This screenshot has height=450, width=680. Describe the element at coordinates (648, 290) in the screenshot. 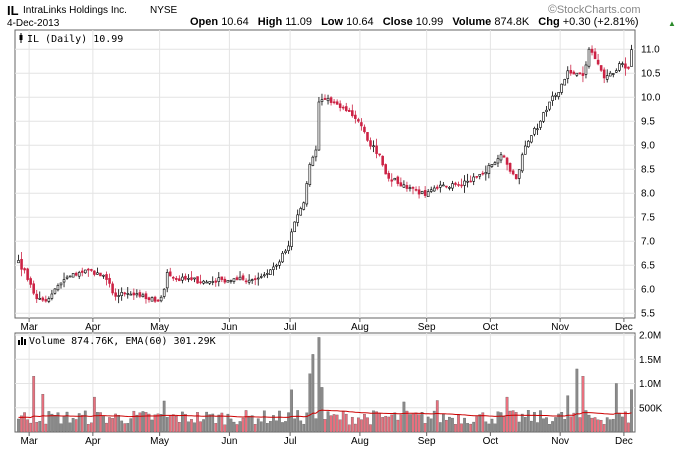

I see `price-tick-label: 6.0` at that location.